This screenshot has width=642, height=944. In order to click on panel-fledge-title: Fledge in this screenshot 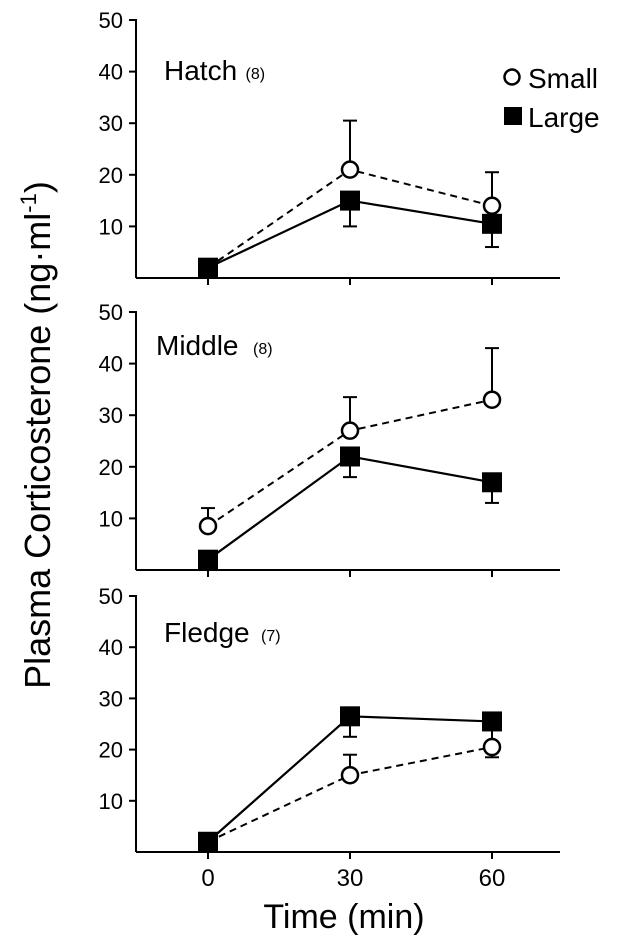, I will do `click(207, 632)`.